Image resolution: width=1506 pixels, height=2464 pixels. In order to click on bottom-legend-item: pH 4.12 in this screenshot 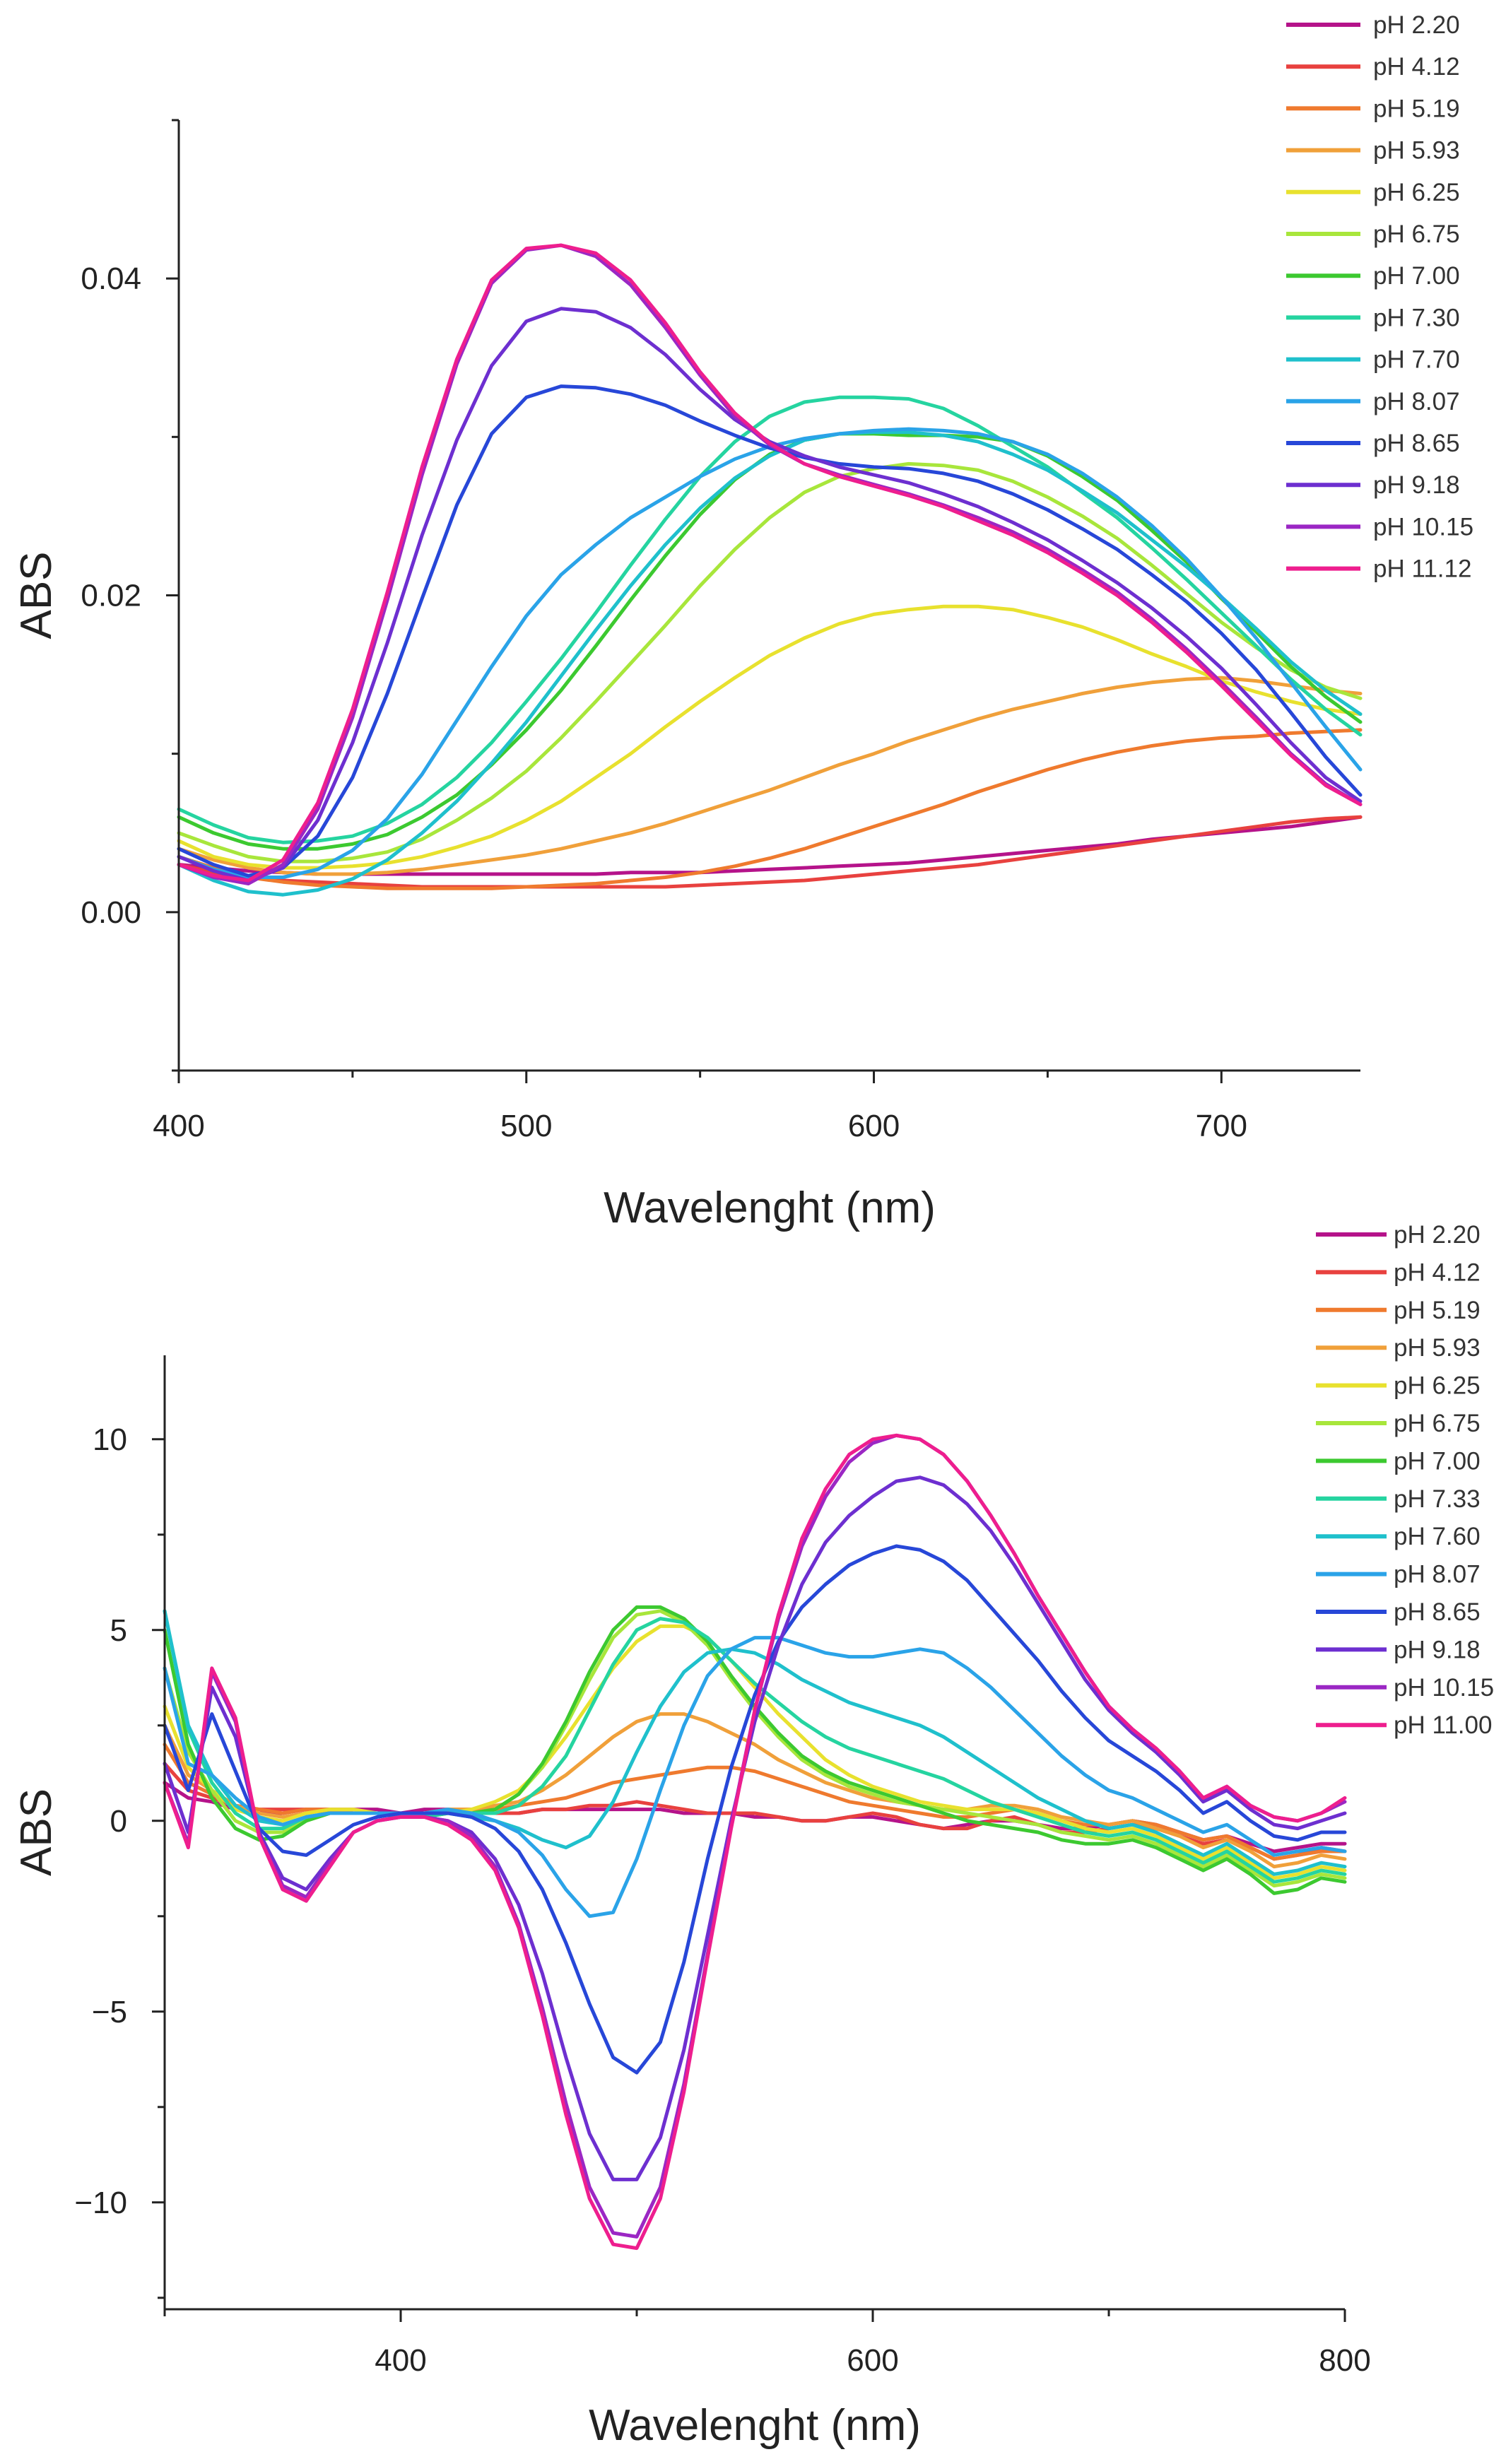, I will do `click(1399, 1272)`.